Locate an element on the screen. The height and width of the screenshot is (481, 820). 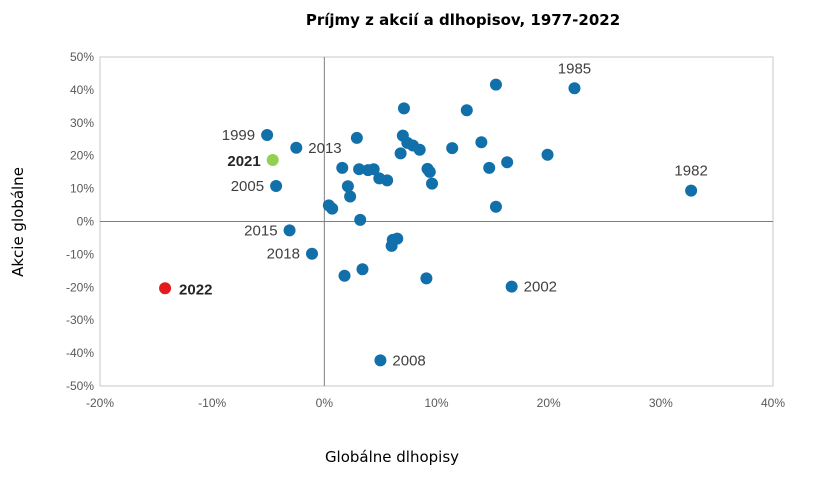
data-label-2018: 2018 is located at coordinates (283, 254).